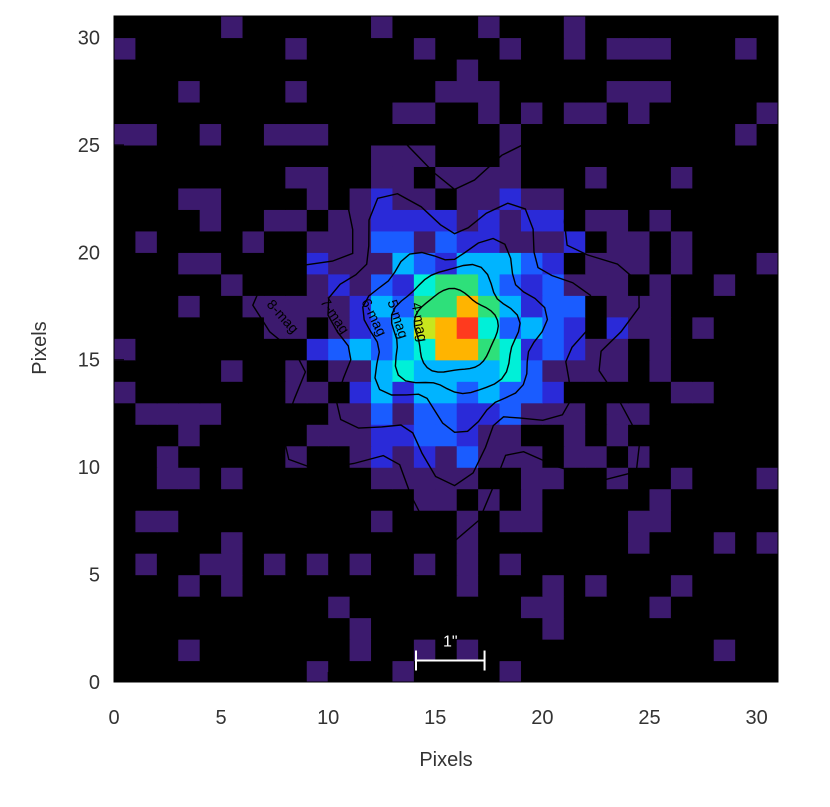  What do you see at coordinates (328, 718) in the screenshot?
I see `x-tick-label: 10` at bounding box center [328, 718].